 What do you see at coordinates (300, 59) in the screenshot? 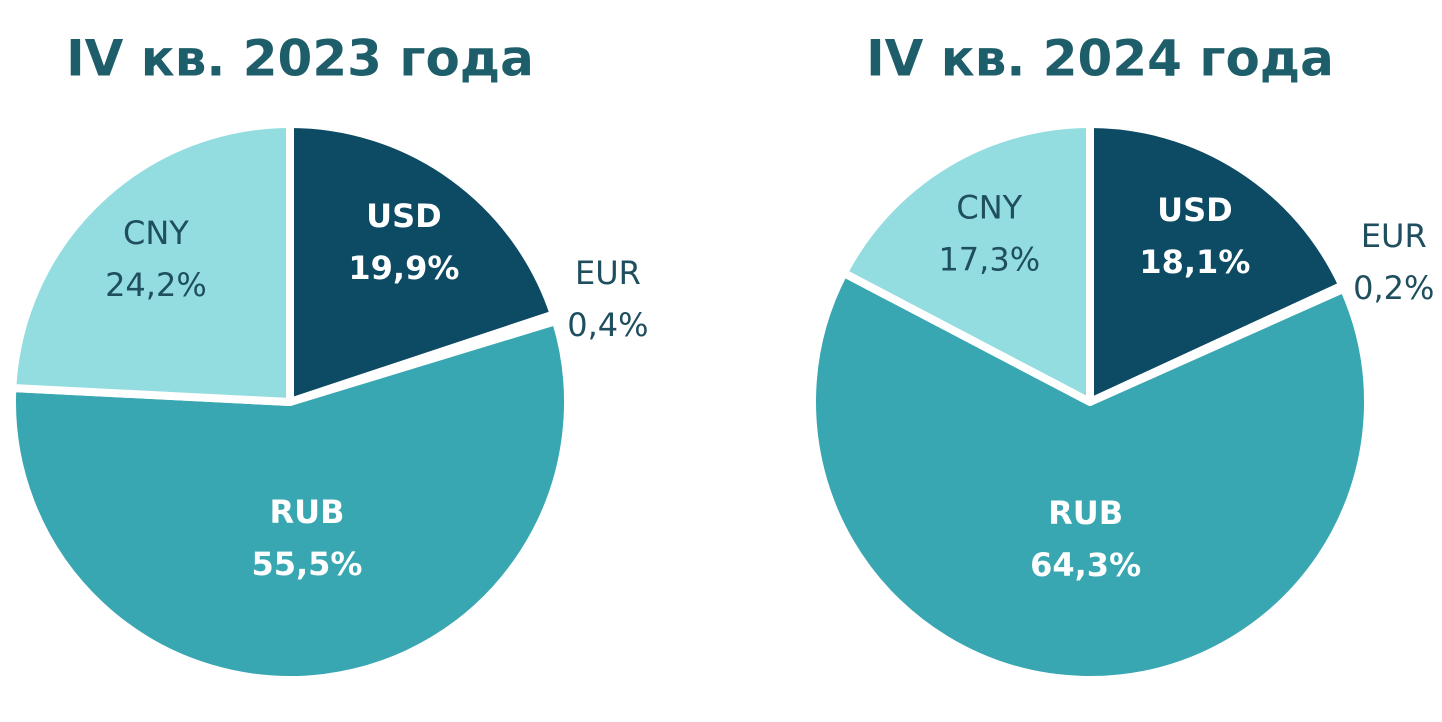
I see `chart-title: IV кв. 2023 года` at bounding box center [300, 59].